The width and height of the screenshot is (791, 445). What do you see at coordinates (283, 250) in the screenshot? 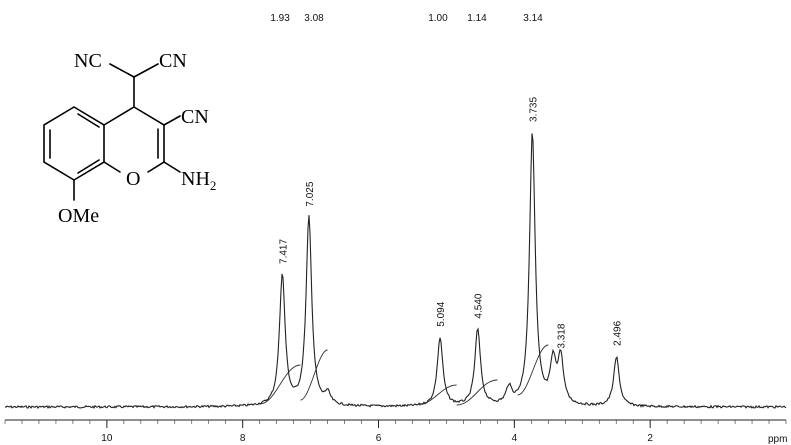
I see `peak-label: 7.417` at bounding box center [283, 250].